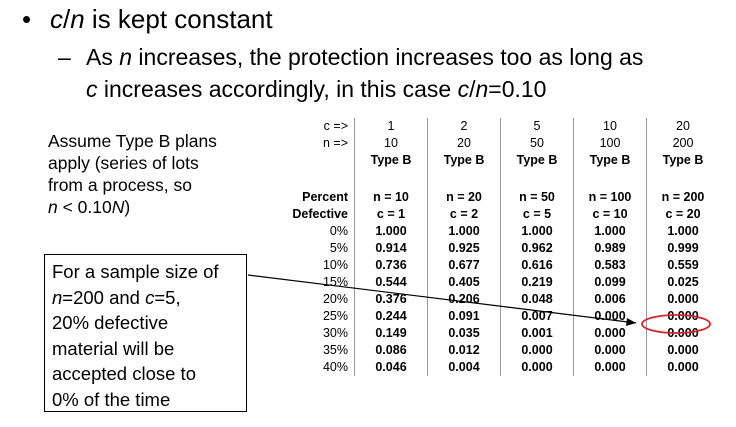 The height and width of the screenshot is (427, 736). Describe the element at coordinates (320, 214) in the screenshot. I see `defective-header: Defective` at that location.